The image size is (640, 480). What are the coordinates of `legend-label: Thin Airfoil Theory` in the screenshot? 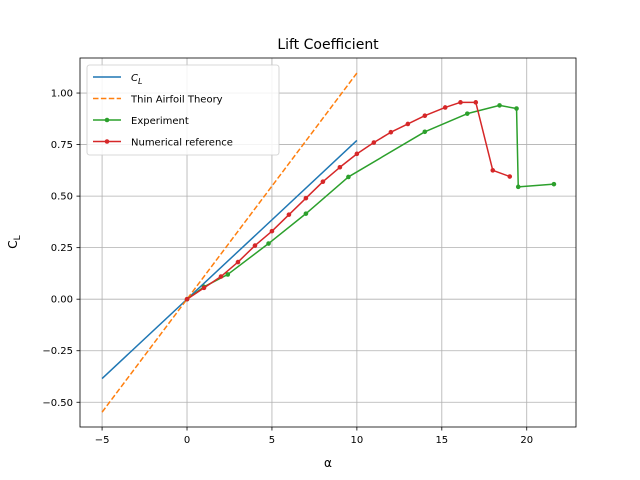 It's located at (176, 100).